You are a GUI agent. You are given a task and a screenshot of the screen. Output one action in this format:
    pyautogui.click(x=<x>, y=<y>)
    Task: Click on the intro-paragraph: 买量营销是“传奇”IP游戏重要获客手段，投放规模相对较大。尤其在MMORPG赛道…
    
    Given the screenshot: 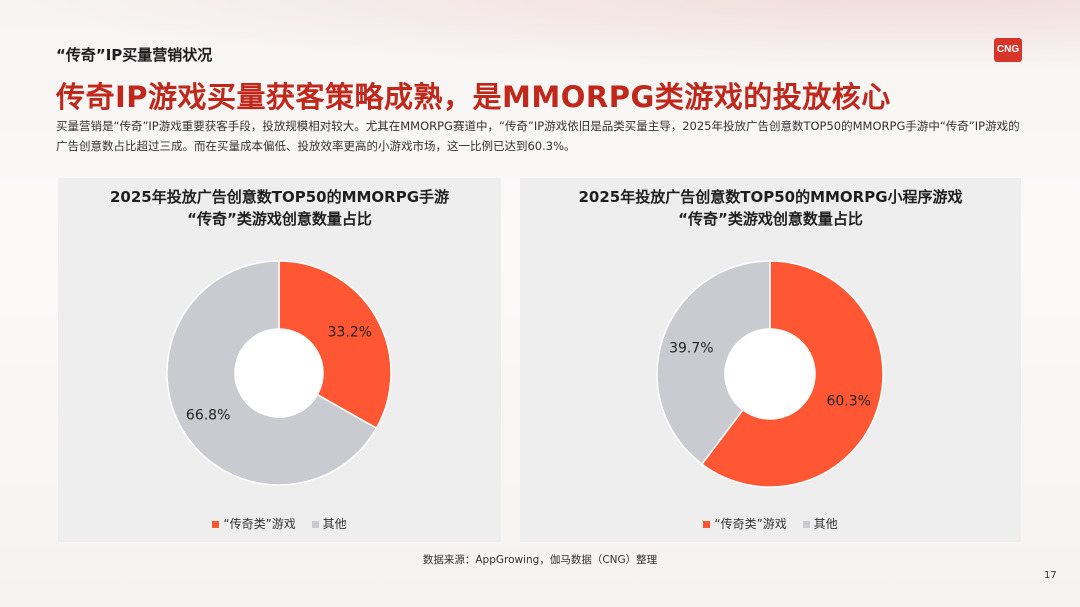 What is the action you would take?
    pyautogui.click(x=538, y=136)
    